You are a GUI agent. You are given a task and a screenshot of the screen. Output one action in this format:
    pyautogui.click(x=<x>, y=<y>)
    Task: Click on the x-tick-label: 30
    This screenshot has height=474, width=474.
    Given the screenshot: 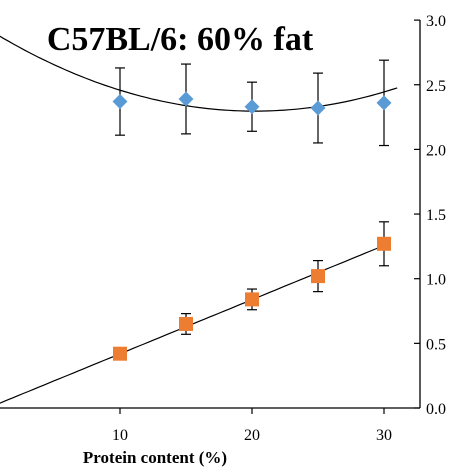 What is the action you would take?
    pyautogui.click(x=384, y=435)
    